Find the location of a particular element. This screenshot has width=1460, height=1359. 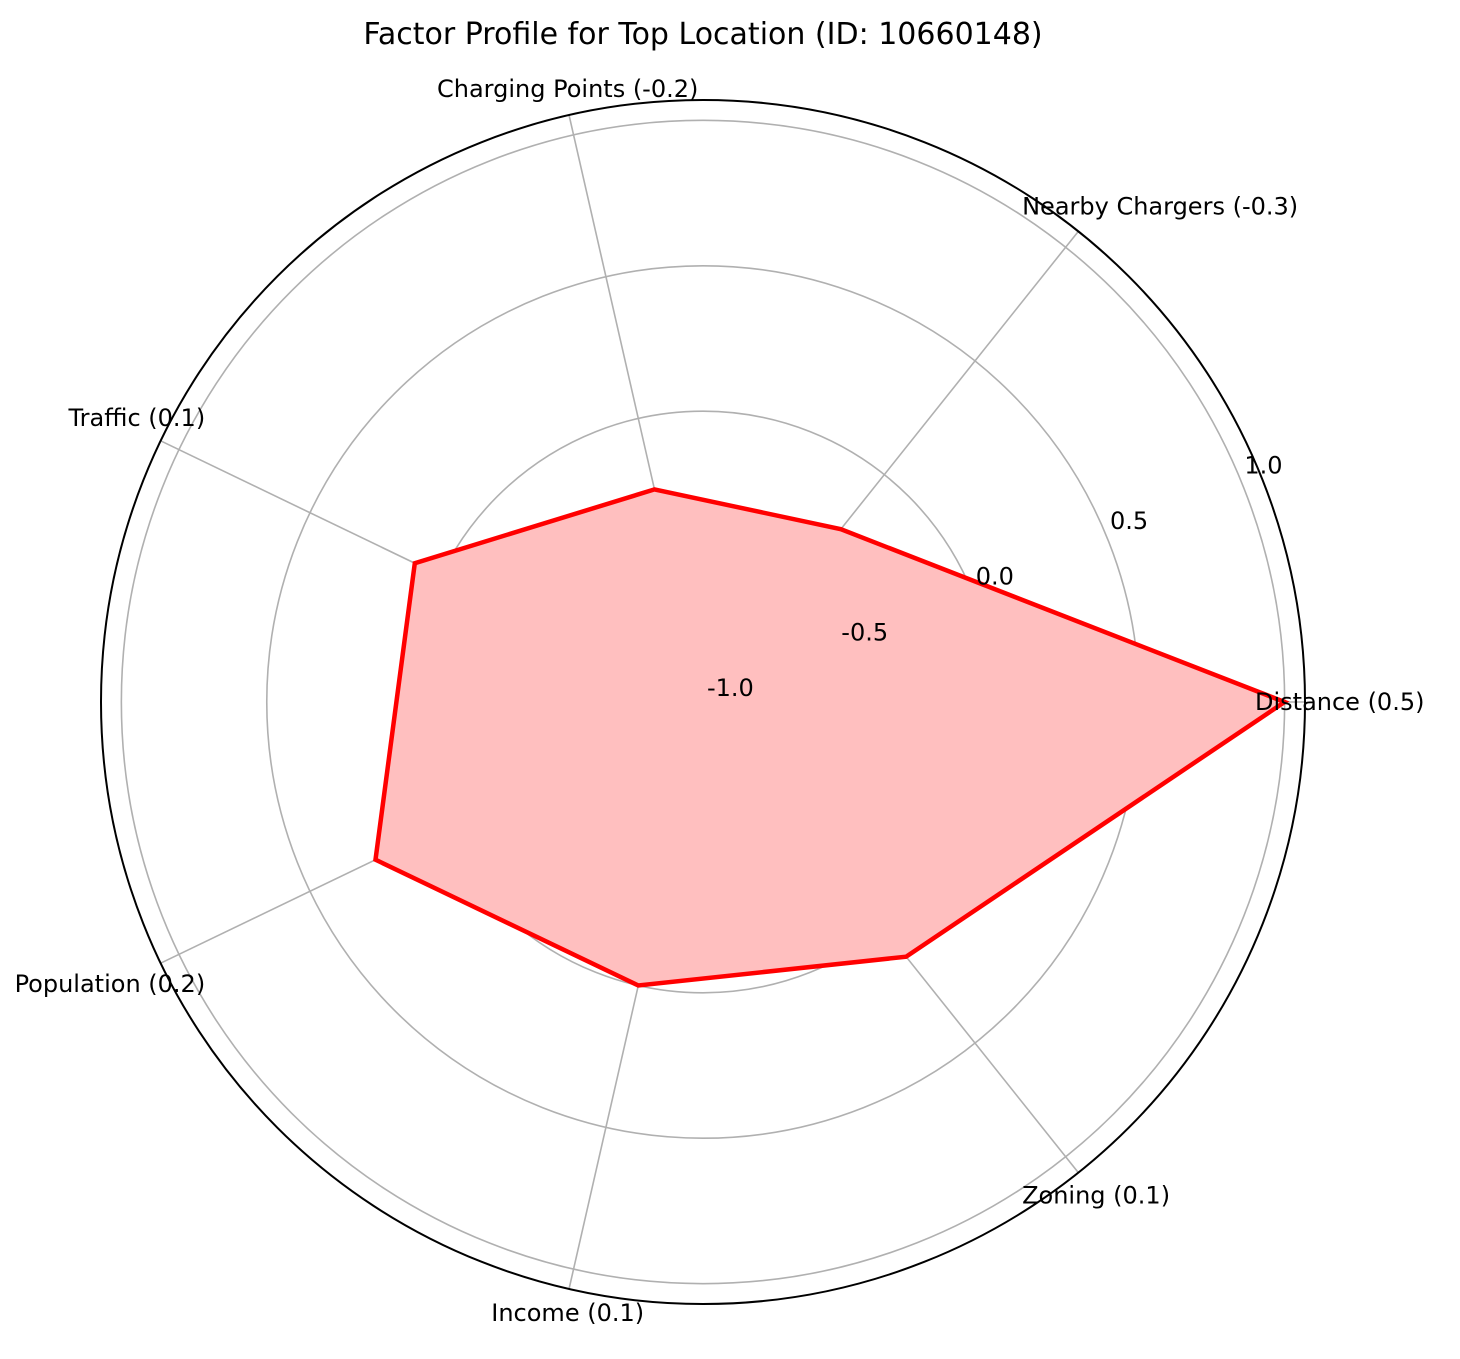

radial-tick-label-0: -1.0 is located at coordinates (730, 688).